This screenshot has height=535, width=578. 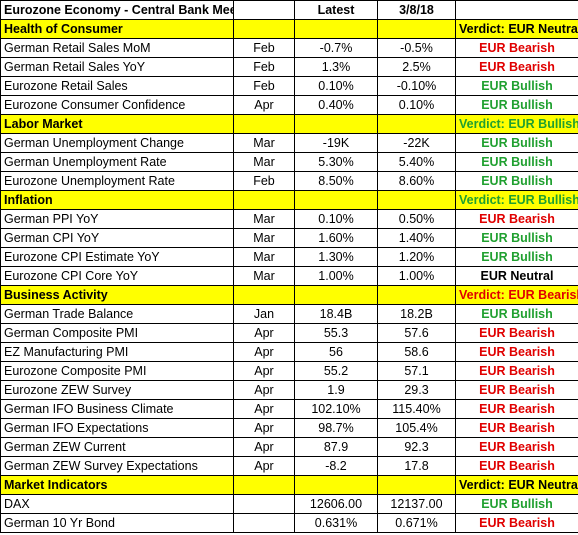 I want to click on indicator-name: German Unemployment Rate, so click(x=117, y=162).